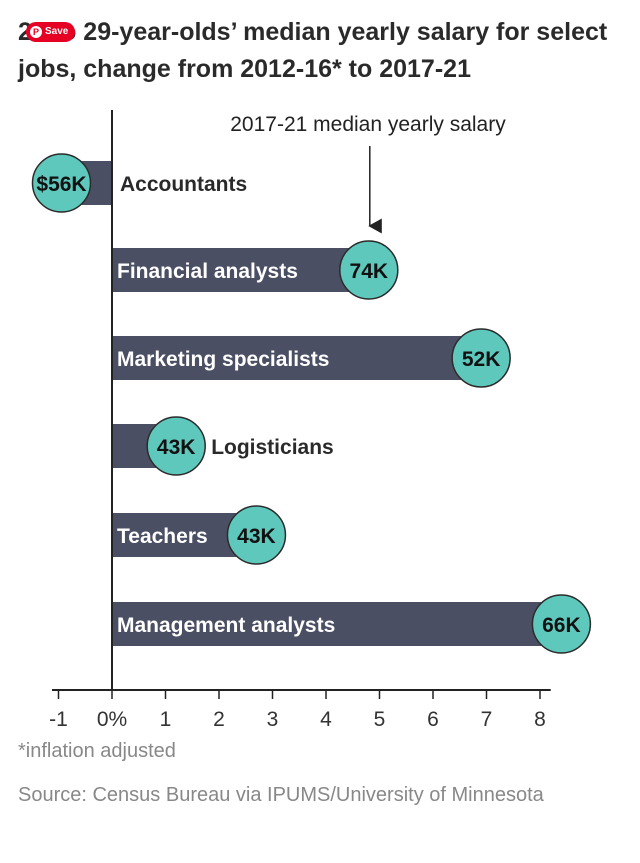 The width and height of the screenshot is (640, 863). I want to click on category-label: Financial analysts, so click(207, 271).